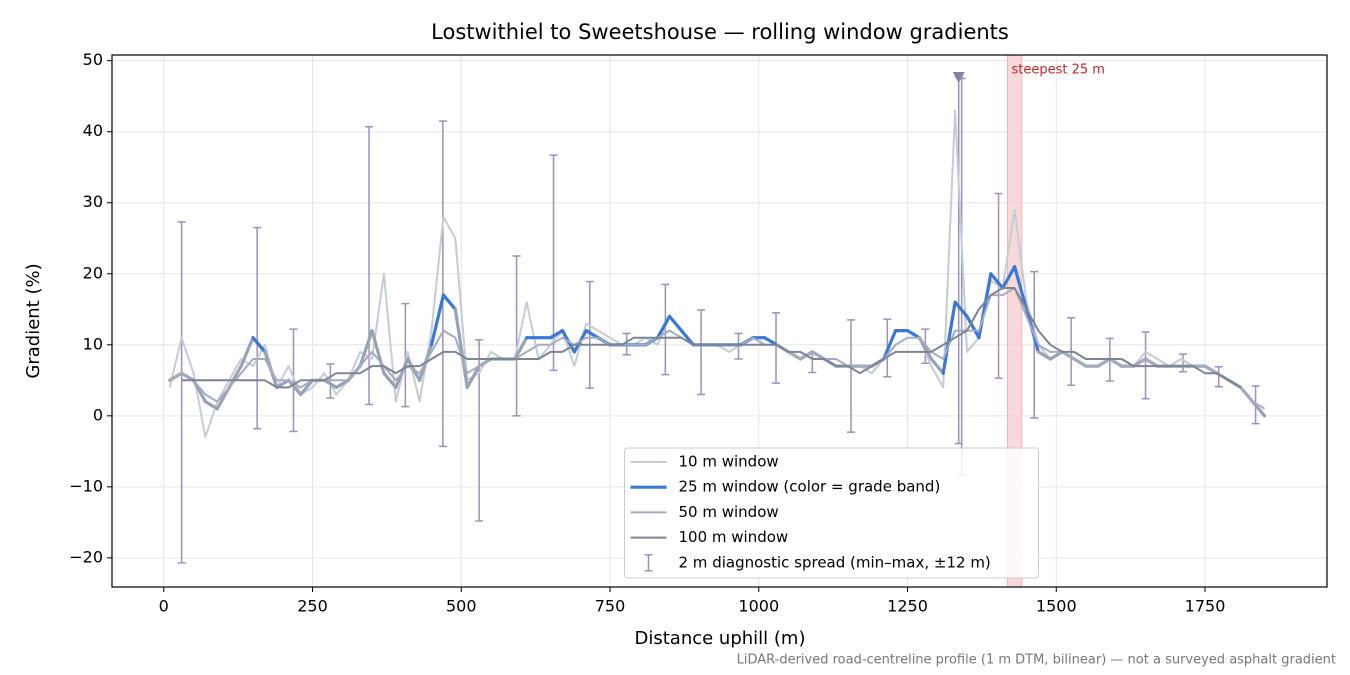 This screenshot has width=1350, height=675. I want to click on y-tick-label: 30, so click(93, 201).